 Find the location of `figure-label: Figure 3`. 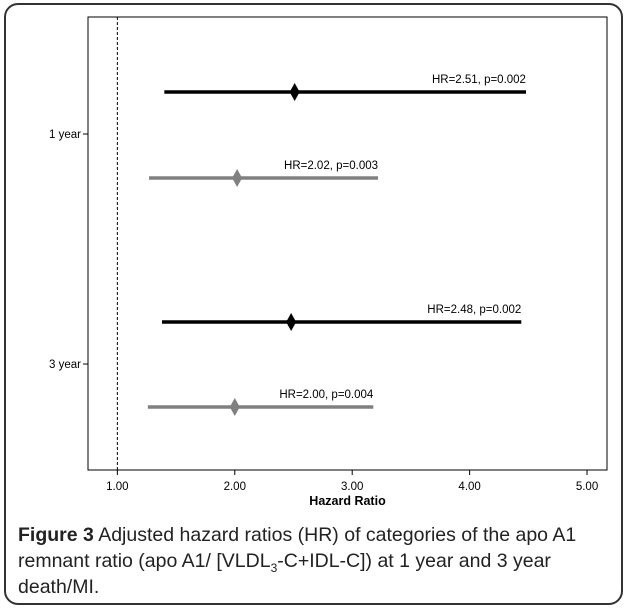

figure-label: Figure 3 is located at coordinates (56, 535).